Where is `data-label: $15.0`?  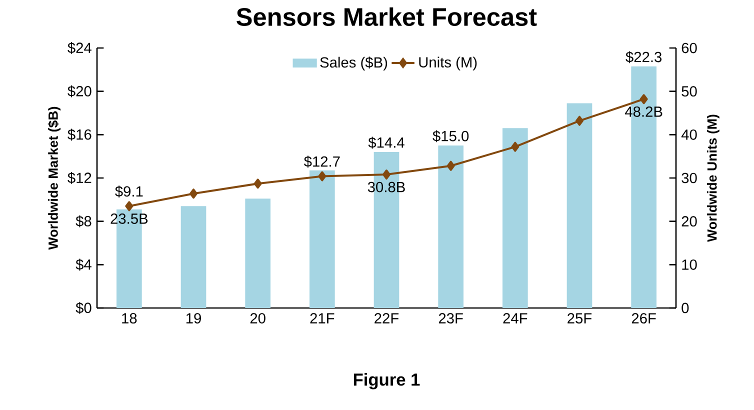 data-label: $15.0 is located at coordinates (450, 136).